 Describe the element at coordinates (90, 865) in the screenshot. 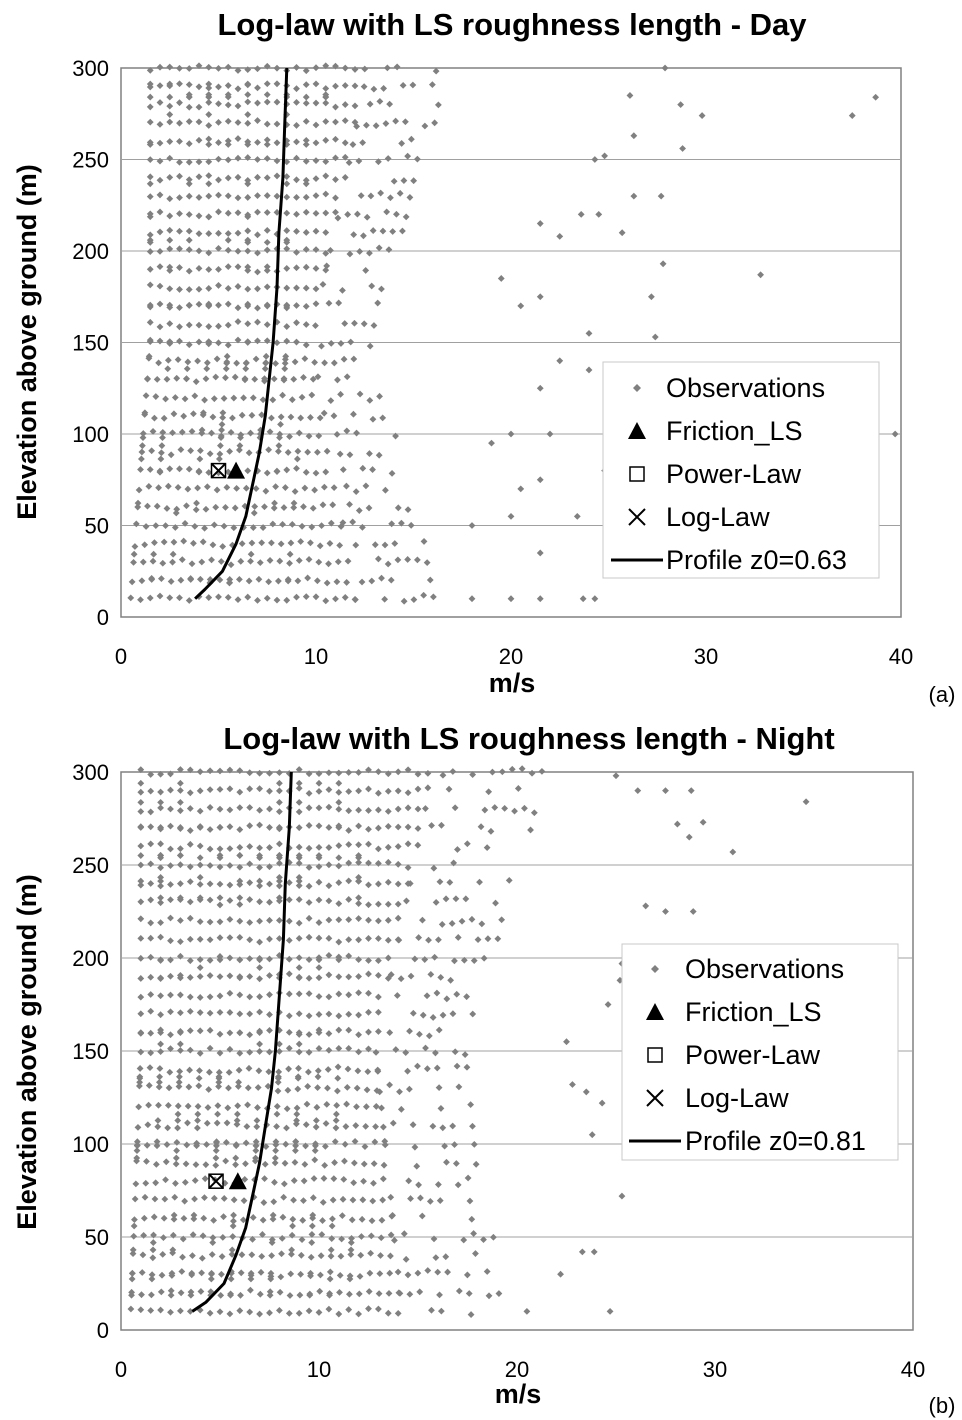

I see `y-tick-label: 250` at that location.